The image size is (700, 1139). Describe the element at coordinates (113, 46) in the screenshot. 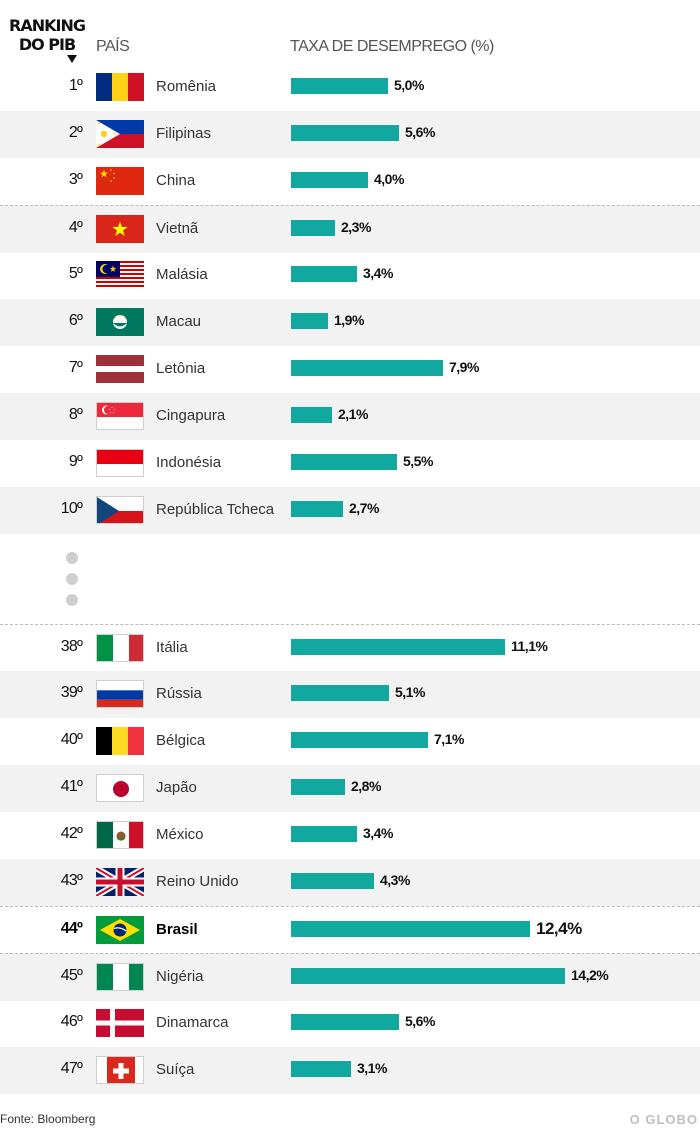

I see `country-column-header: PAÍS` at that location.